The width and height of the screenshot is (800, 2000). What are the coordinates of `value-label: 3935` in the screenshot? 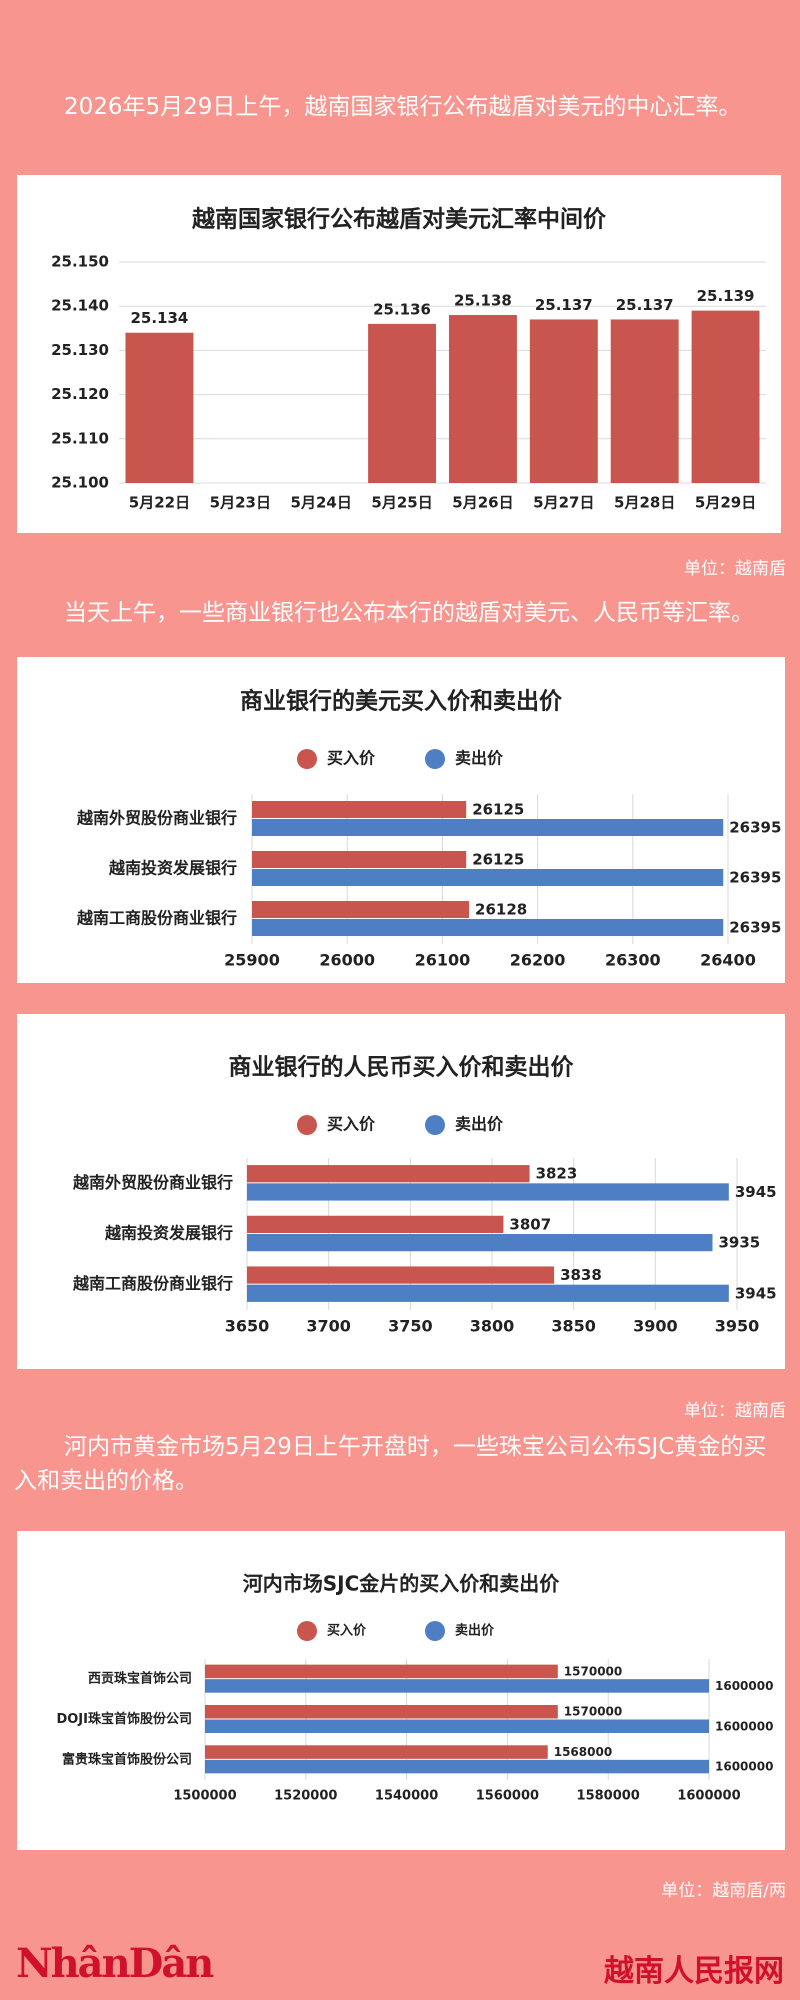 It's located at (740, 1243).